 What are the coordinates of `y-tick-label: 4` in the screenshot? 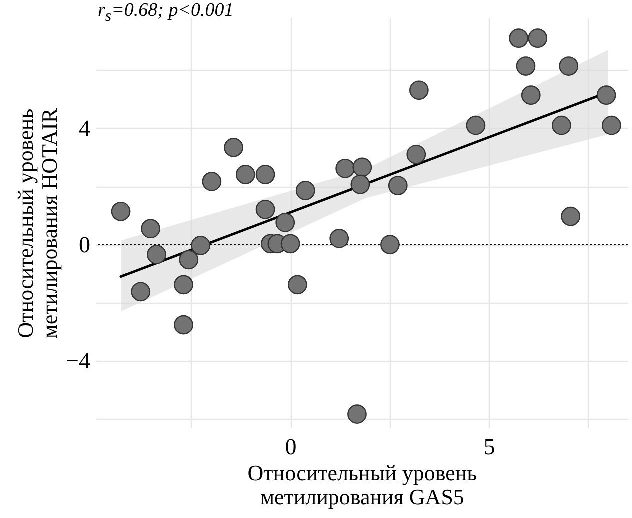 It's located at (85, 128).